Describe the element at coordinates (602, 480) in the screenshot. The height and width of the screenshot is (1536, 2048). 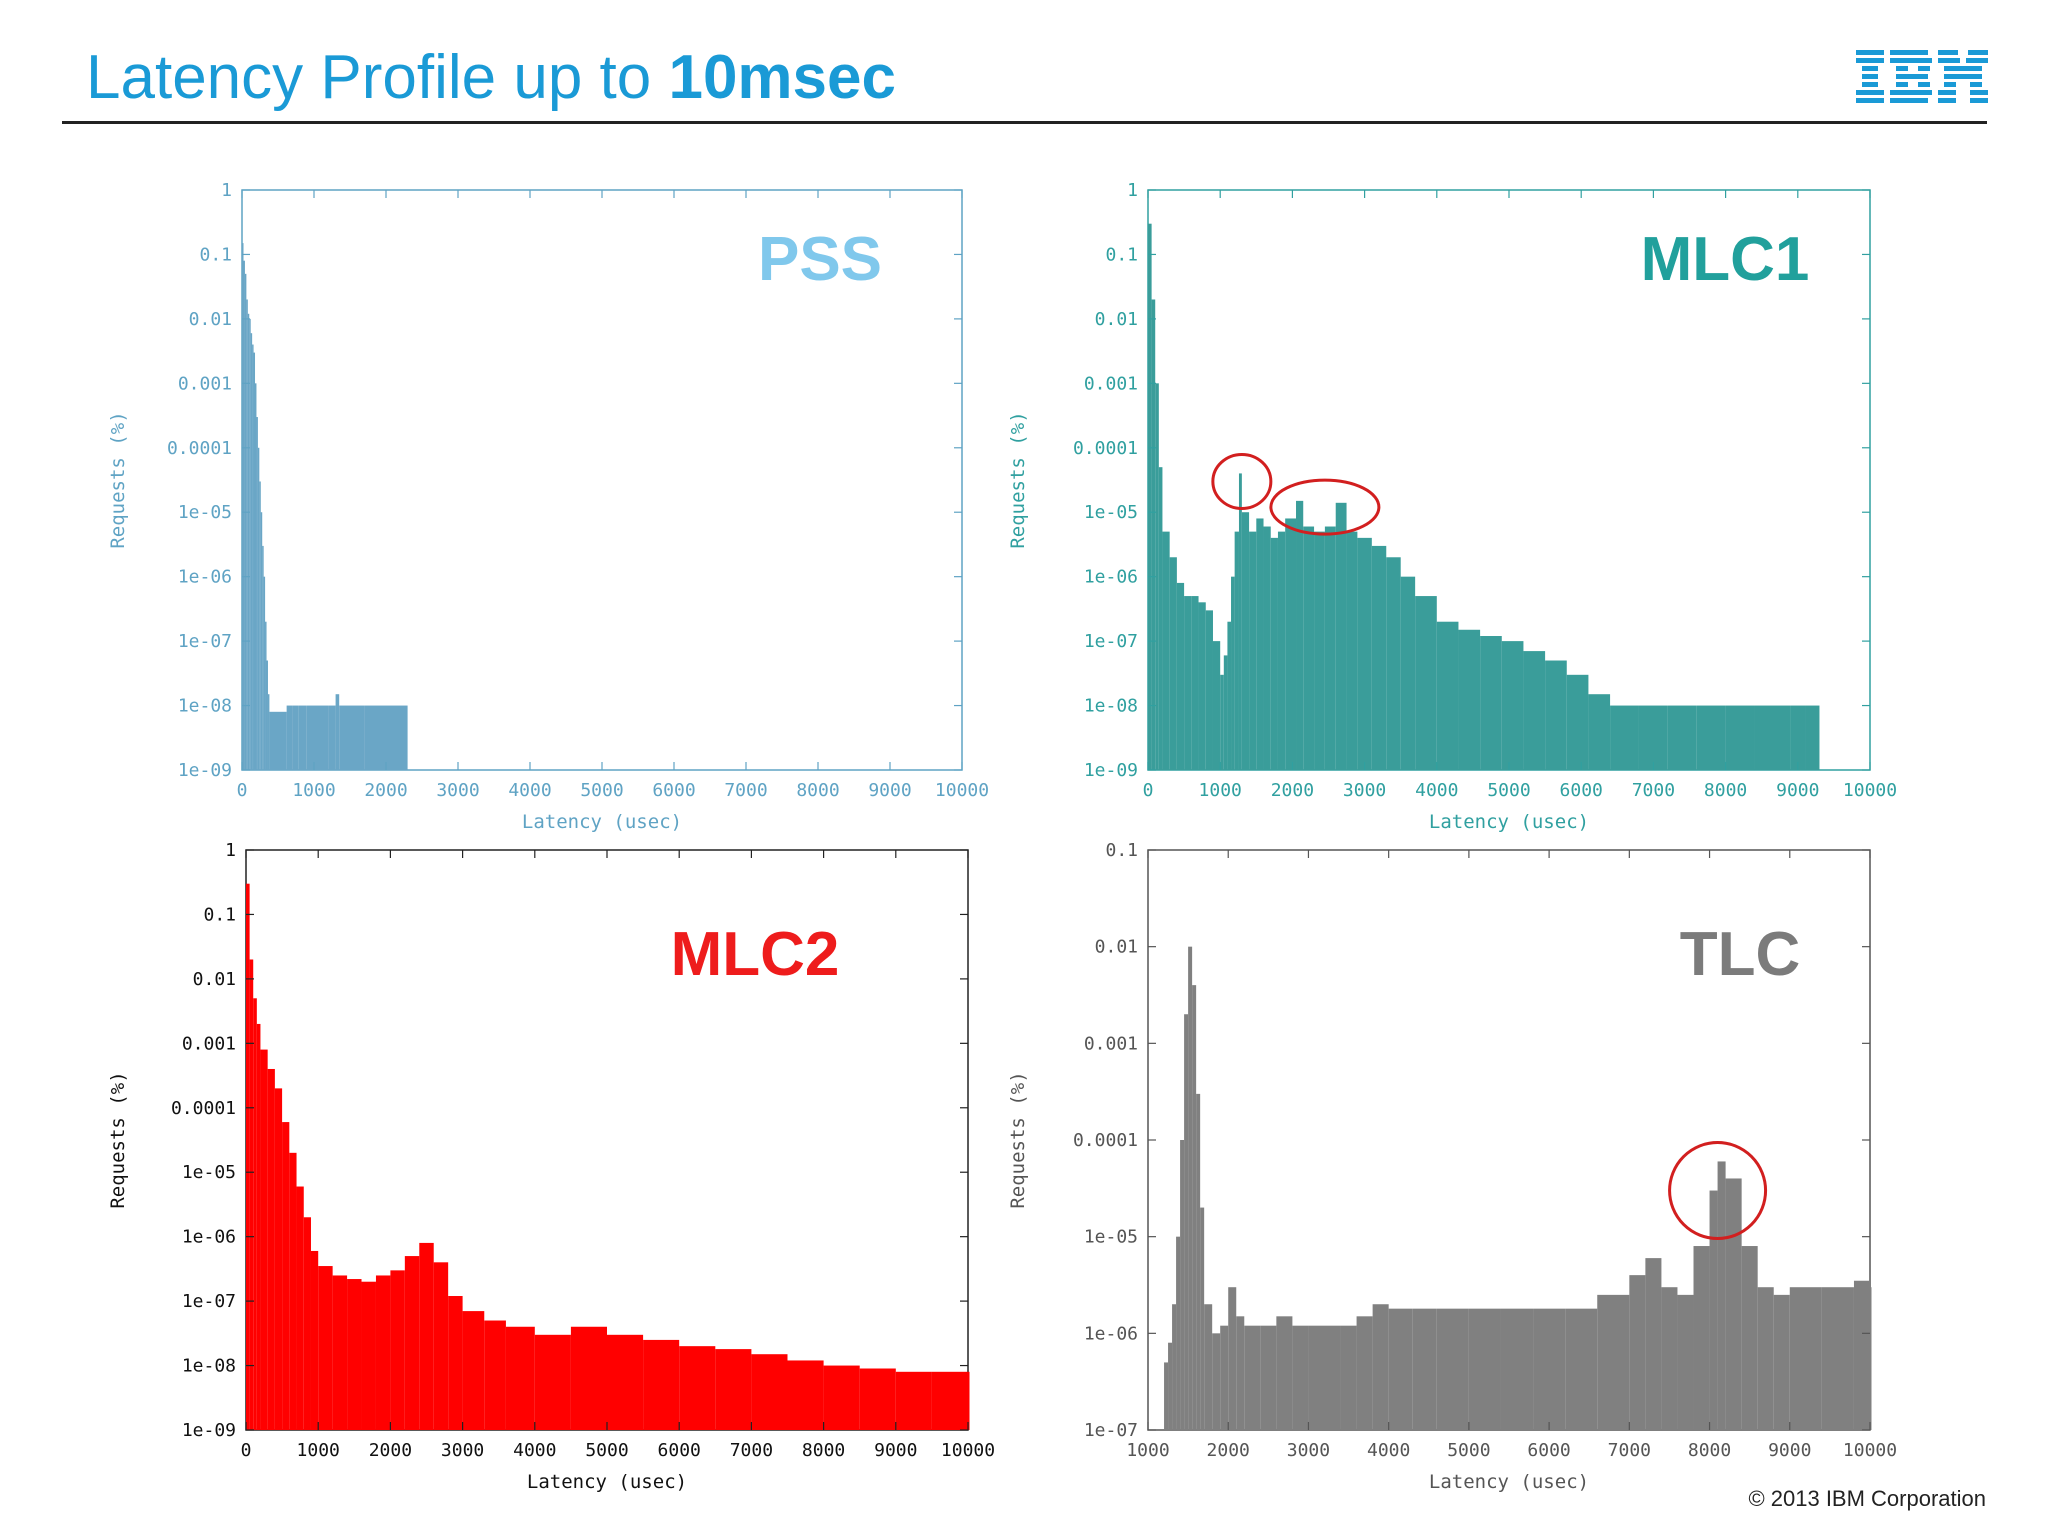
I see `plot-frame` at that location.